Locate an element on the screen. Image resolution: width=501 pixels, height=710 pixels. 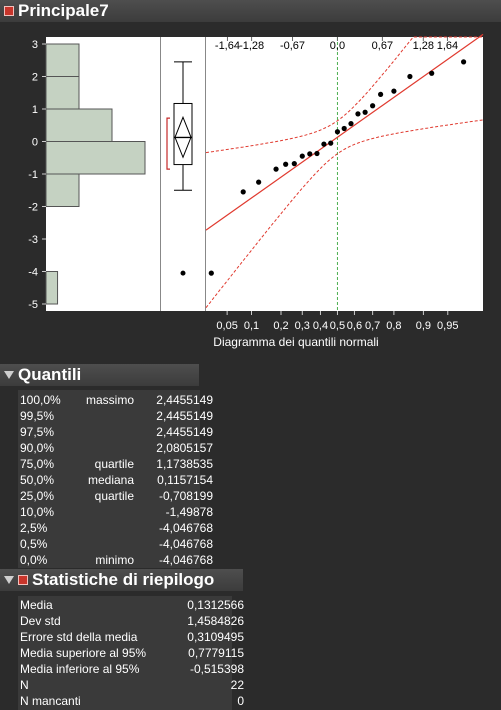
quantile-row: 90,0% 2,0805157 is located at coordinates (115, 448).